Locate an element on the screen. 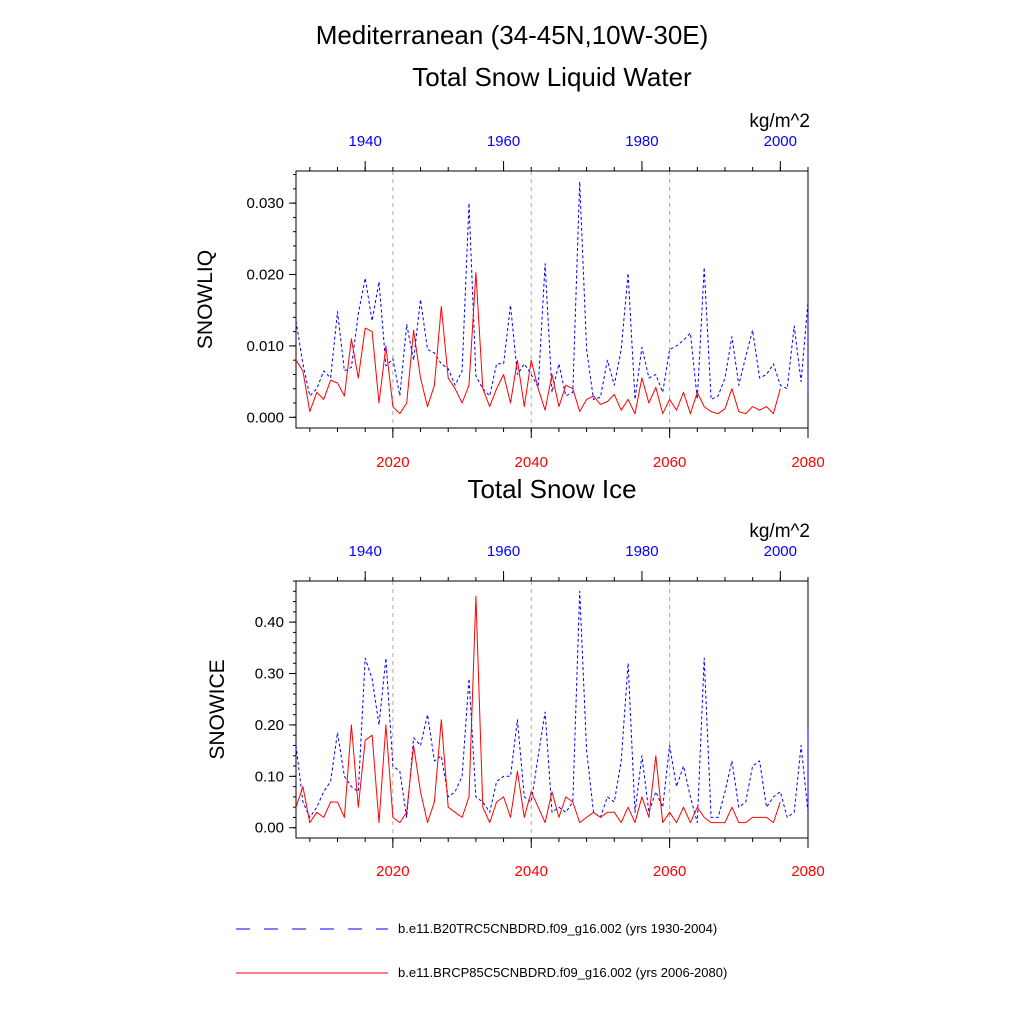  snowice-series-historical-line is located at coordinates (552, 707).